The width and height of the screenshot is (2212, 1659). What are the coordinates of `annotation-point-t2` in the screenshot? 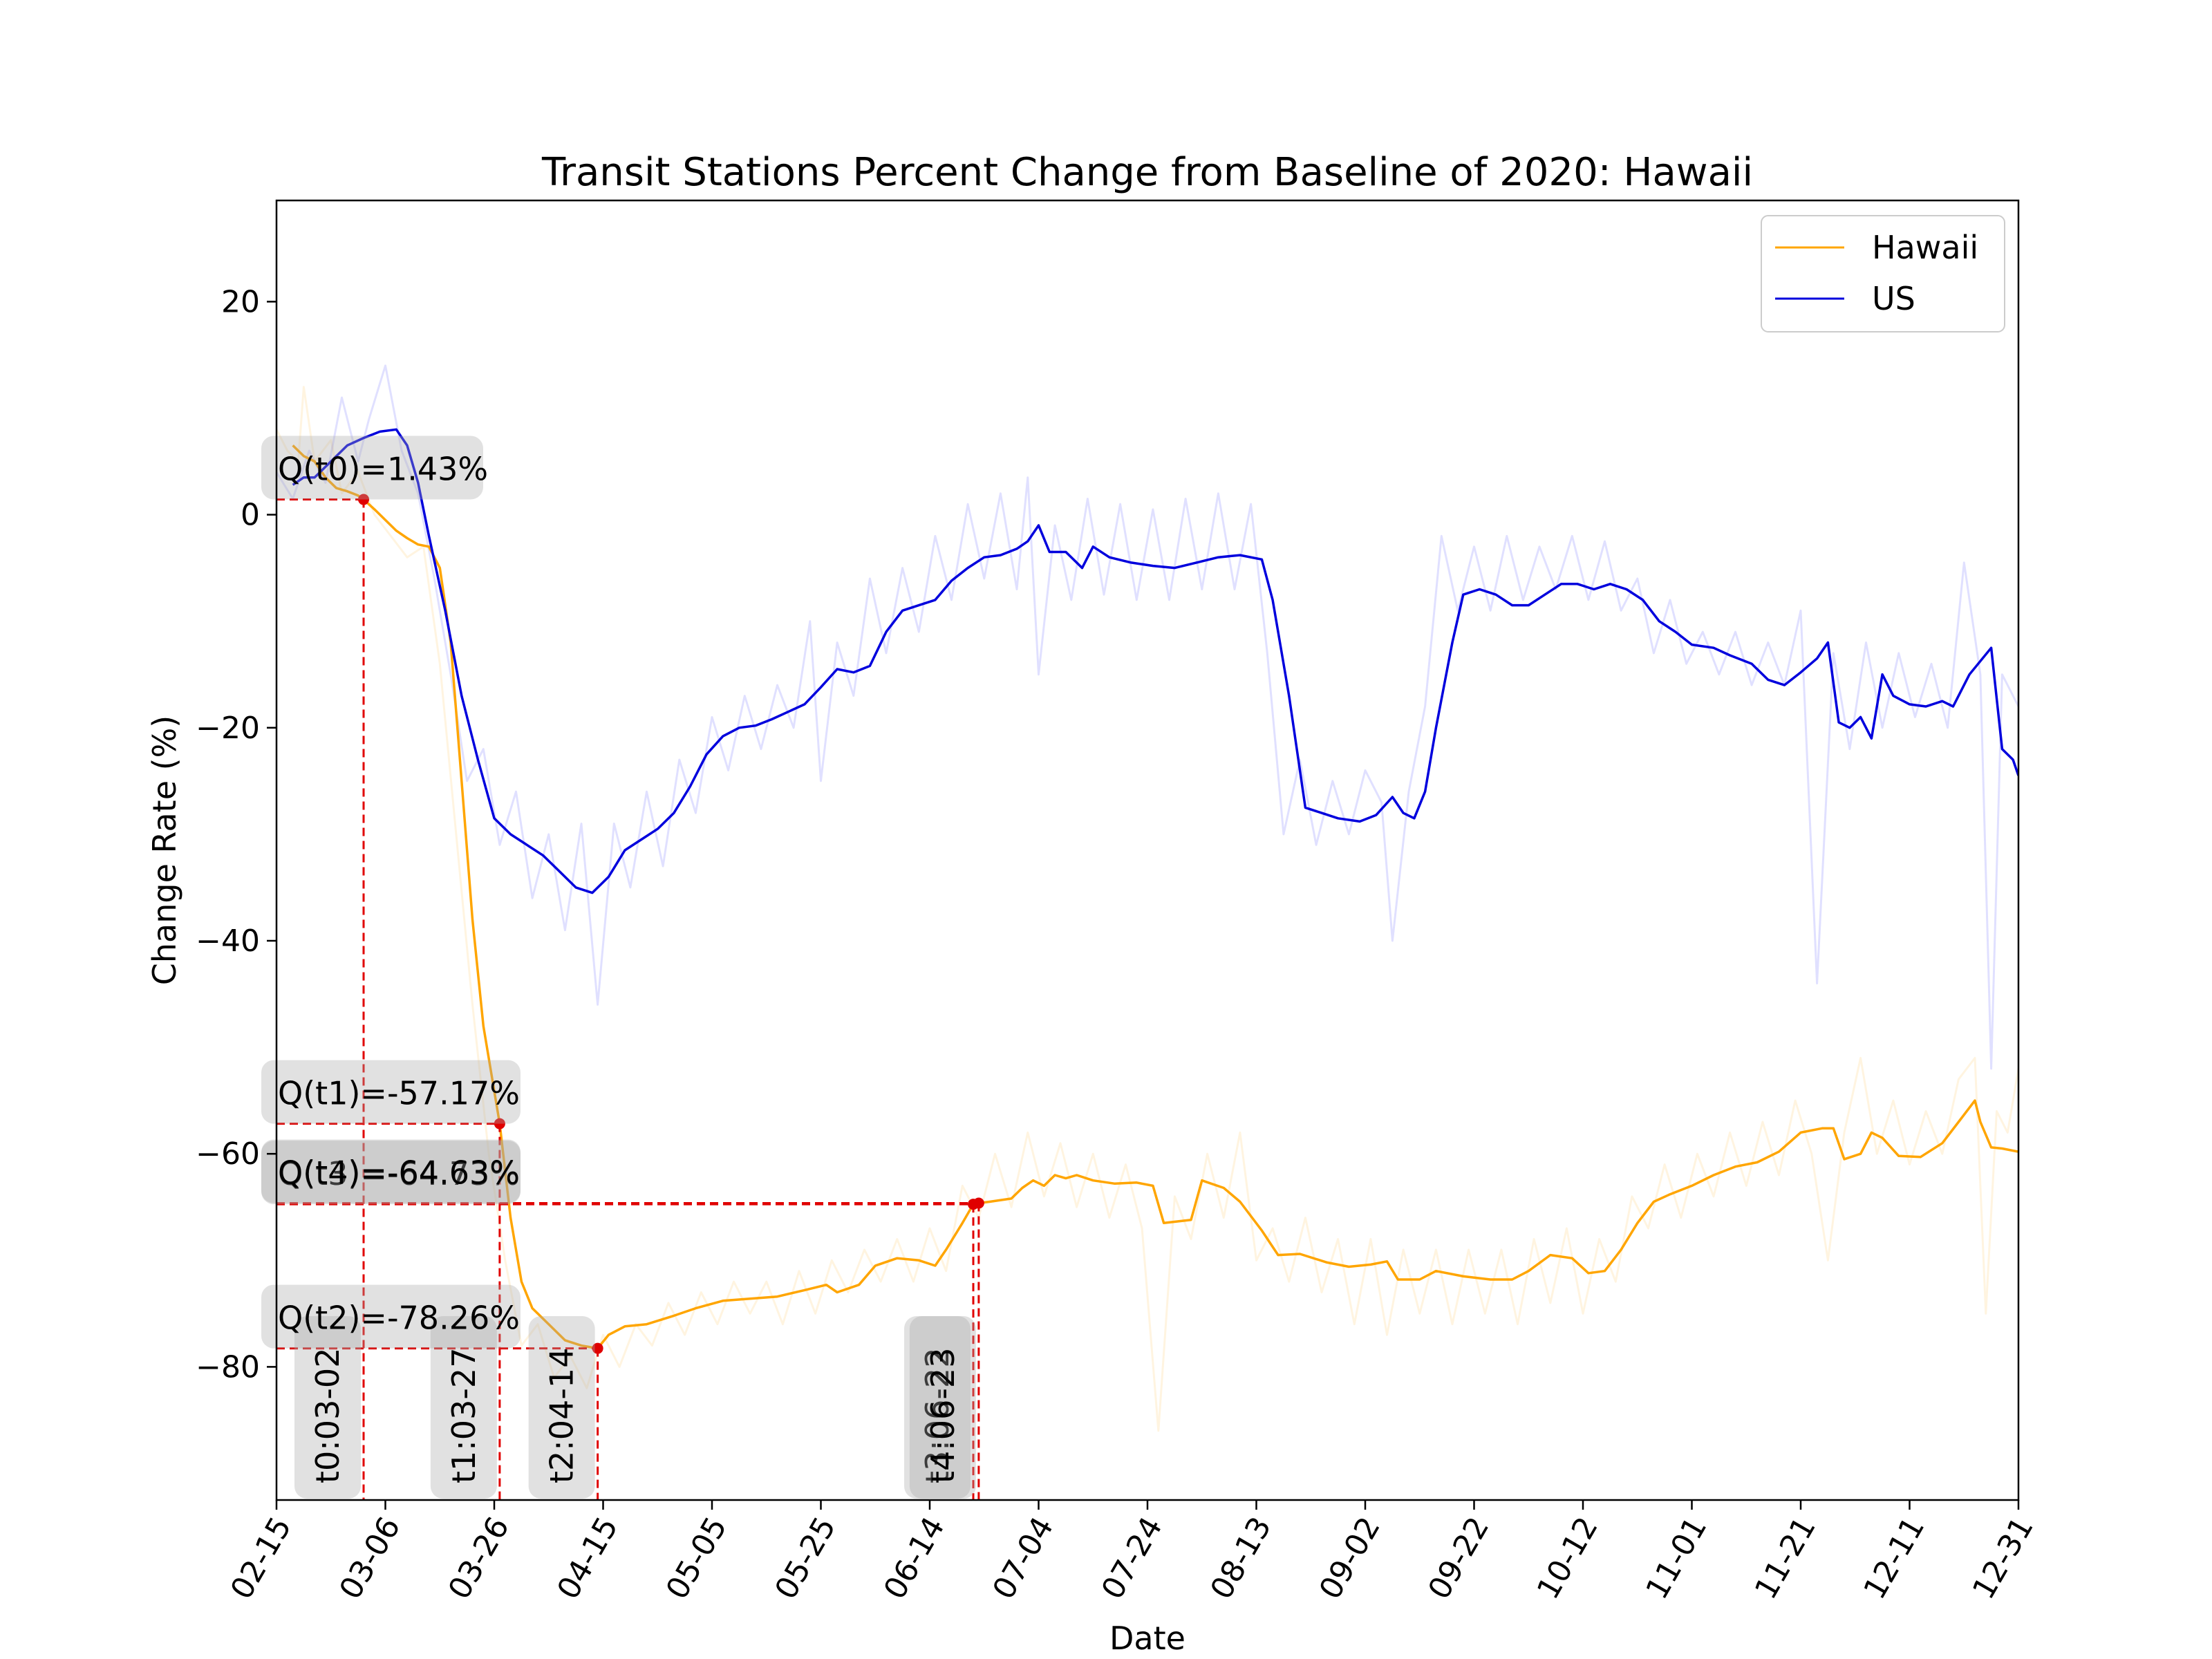 It's located at (597, 1348).